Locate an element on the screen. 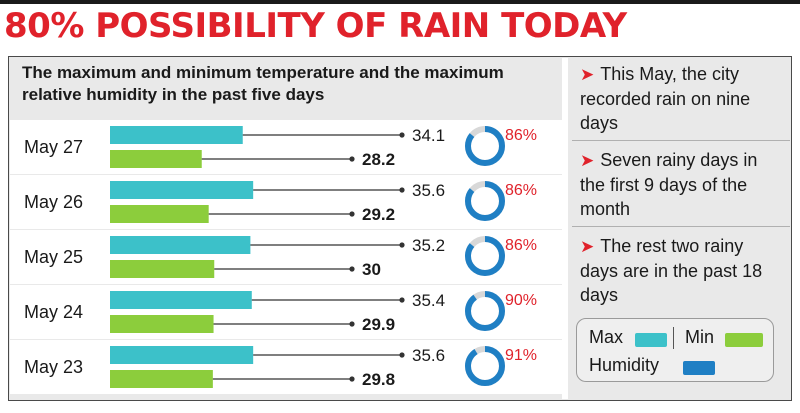 The height and width of the screenshot is (413, 800). legend-max-swatch is located at coordinates (651, 340).